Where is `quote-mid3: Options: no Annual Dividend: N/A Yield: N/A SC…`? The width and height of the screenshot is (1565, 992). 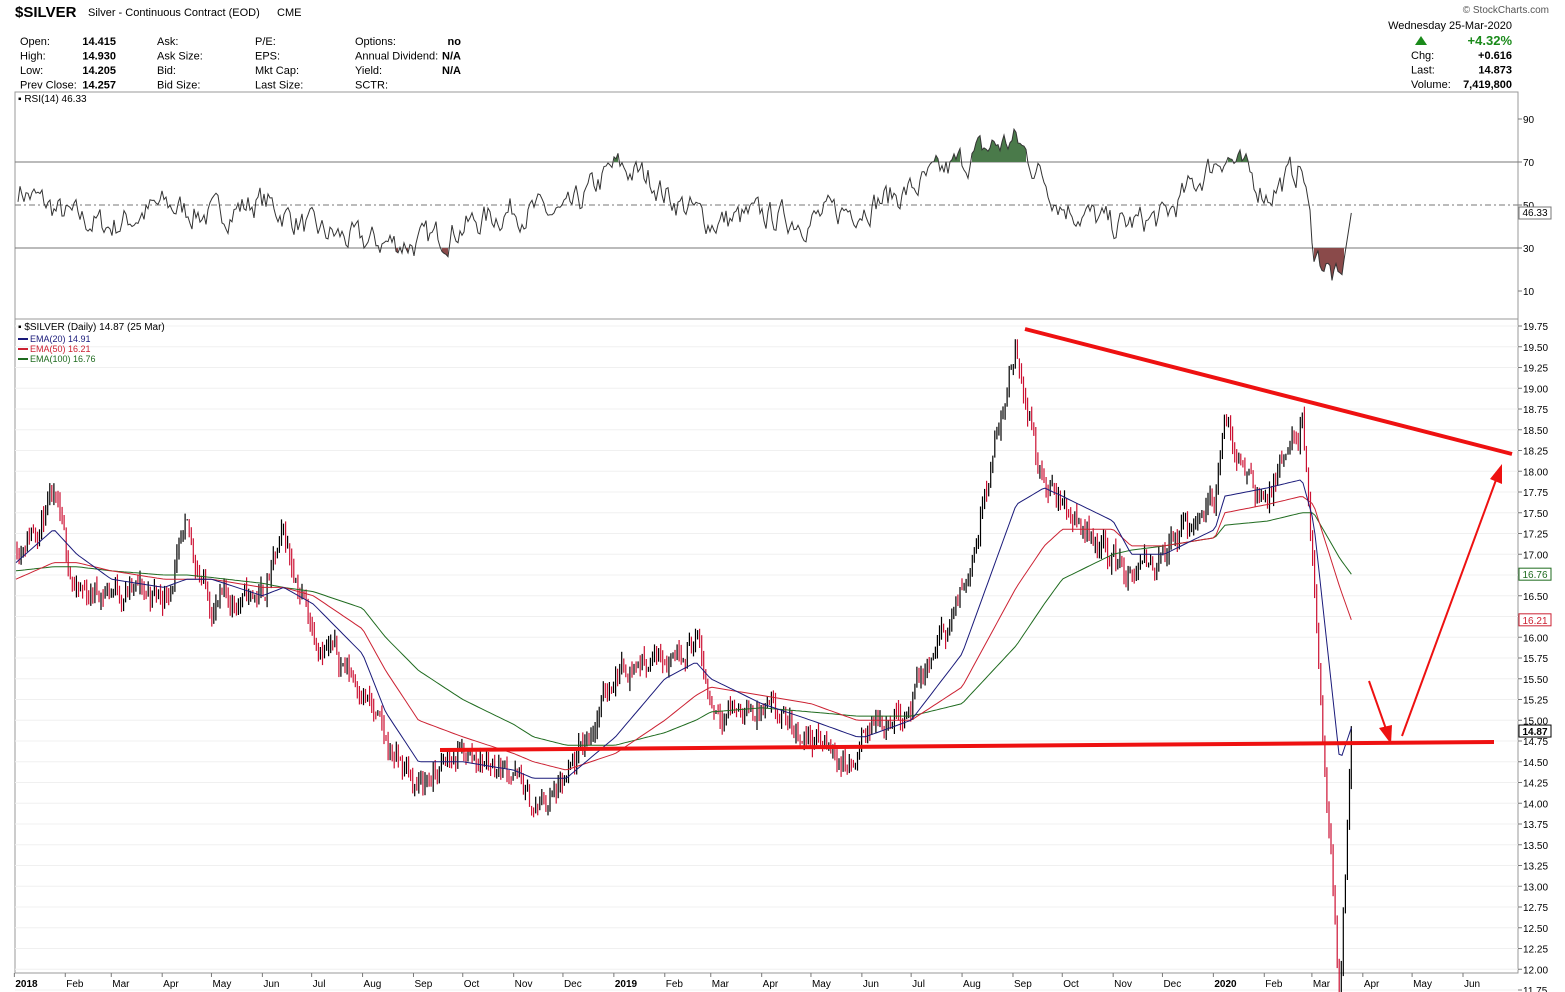
quote-mid3: Options: no Annual Dividend: N/A Yield: N/A SC… is located at coordinates (408, 64).